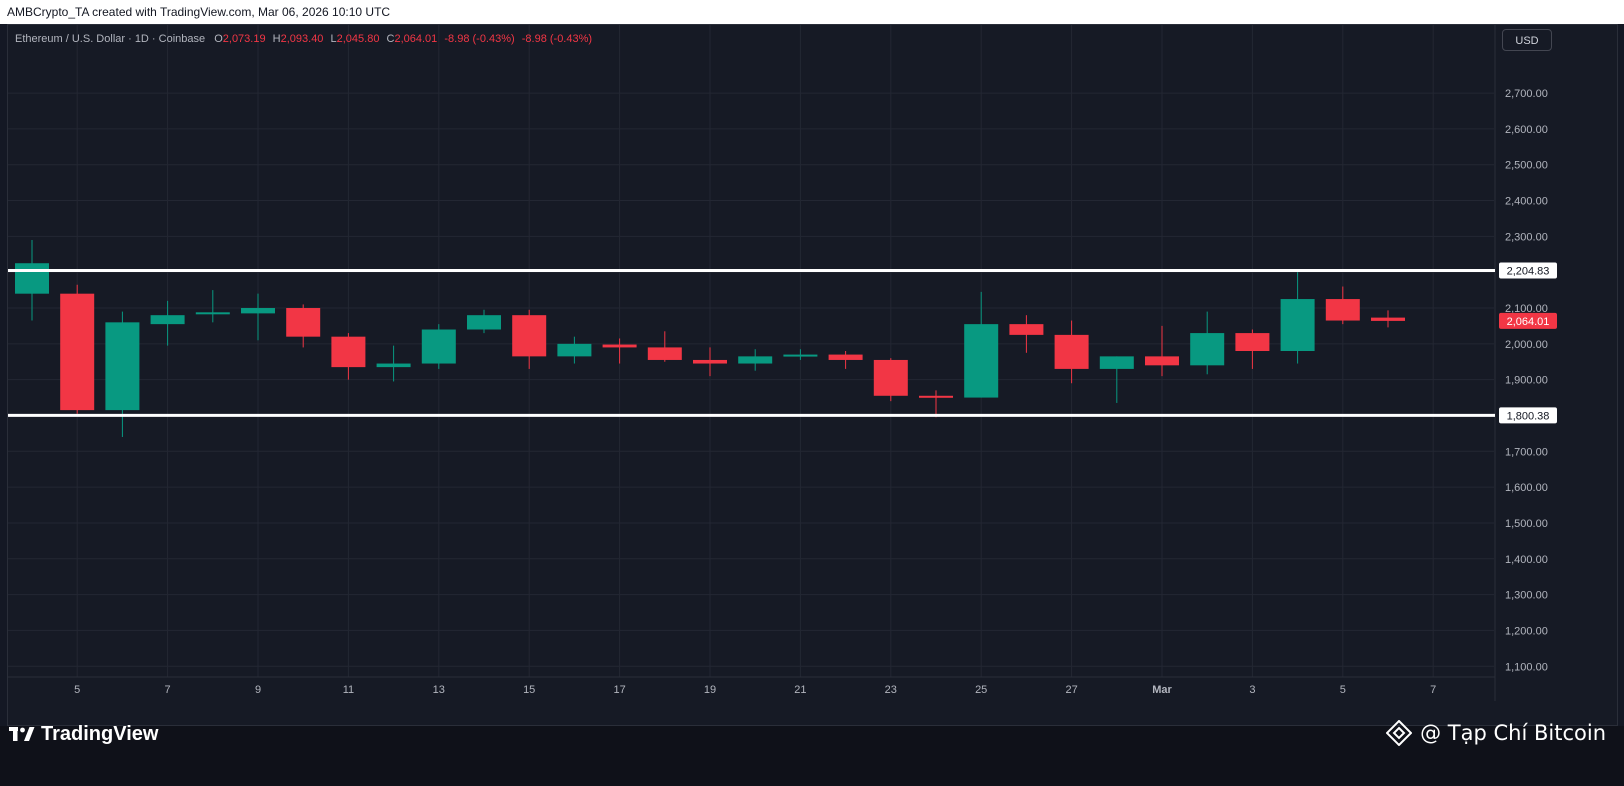 This screenshot has width=1624, height=786. What do you see at coordinates (348, 690) in the screenshot?
I see `x-tick-label: 11` at bounding box center [348, 690].